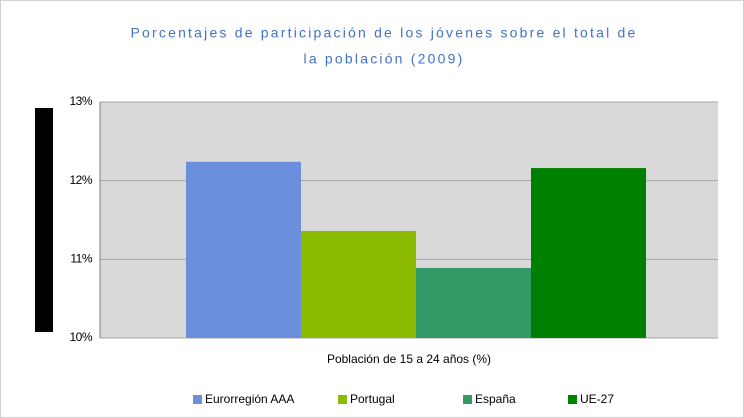 The width and height of the screenshot is (744, 418). What do you see at coordinates (80, 180) in the screenshot?
I see `y-tick-label: 12%` at bounding box center [80, 180].